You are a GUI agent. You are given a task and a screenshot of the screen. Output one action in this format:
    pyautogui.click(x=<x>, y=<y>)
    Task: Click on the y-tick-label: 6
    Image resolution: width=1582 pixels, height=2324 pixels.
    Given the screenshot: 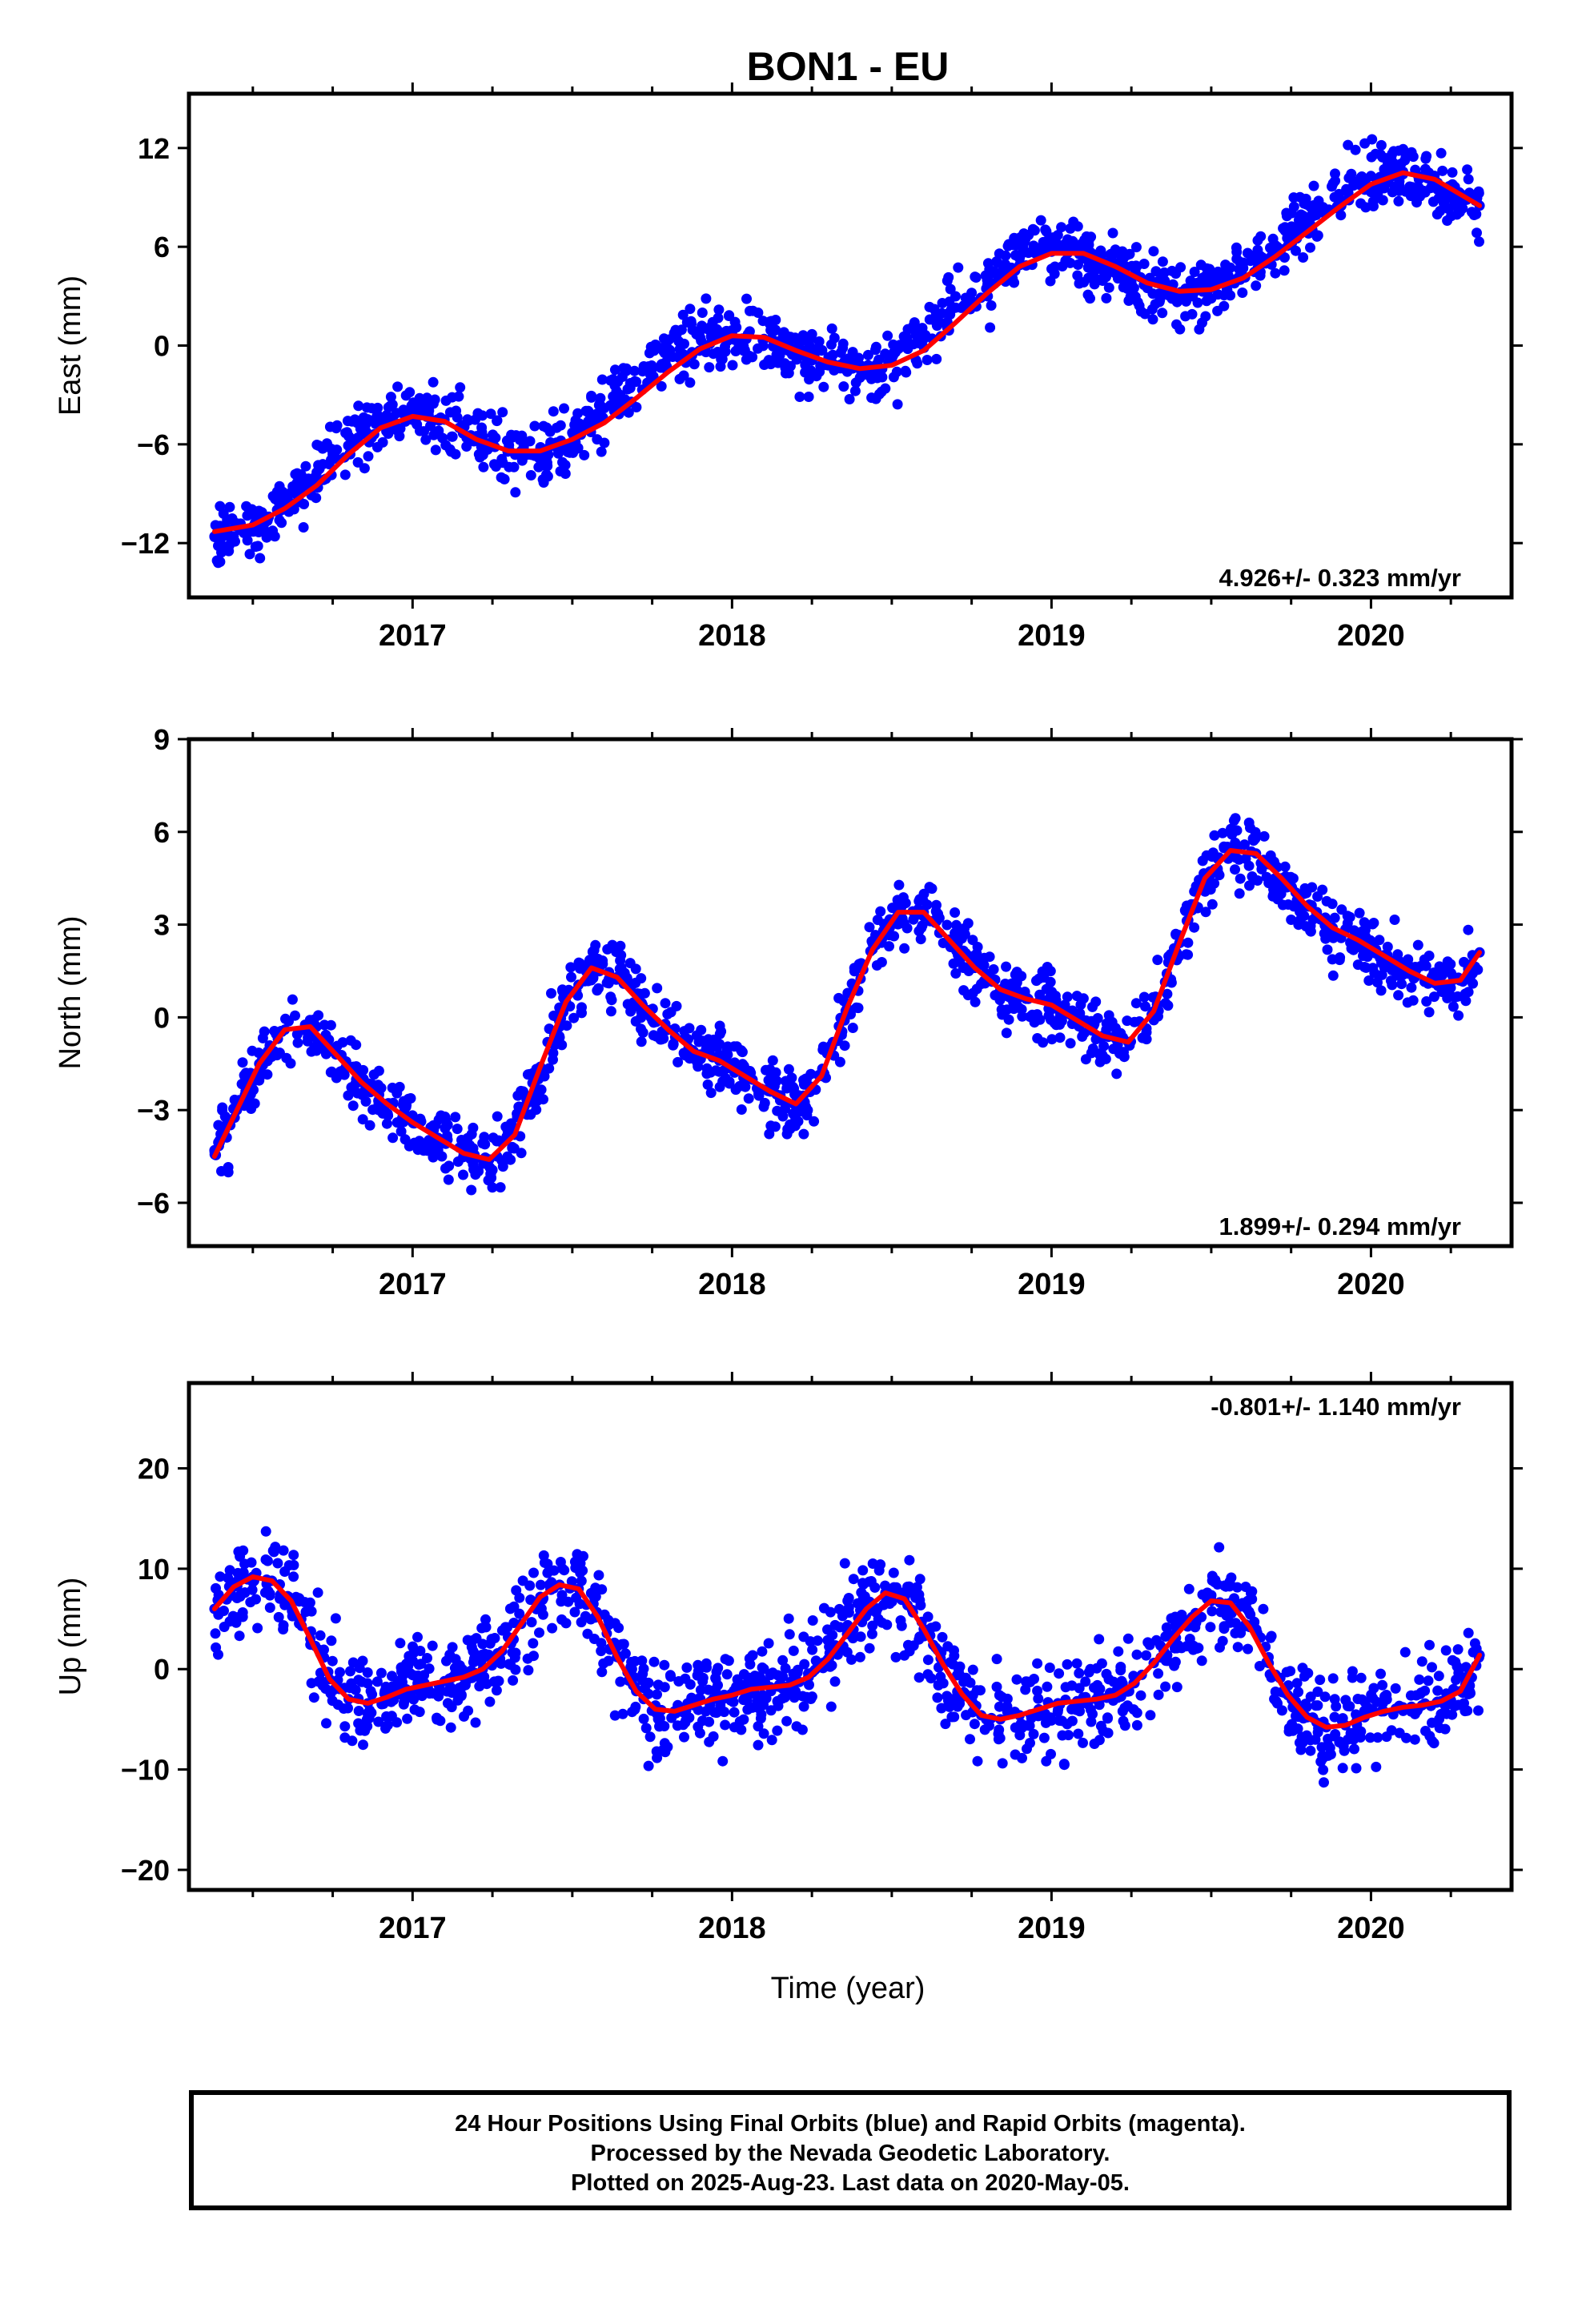 What is the action you would take?
    pyautogui.click(x=162, y=247)
    